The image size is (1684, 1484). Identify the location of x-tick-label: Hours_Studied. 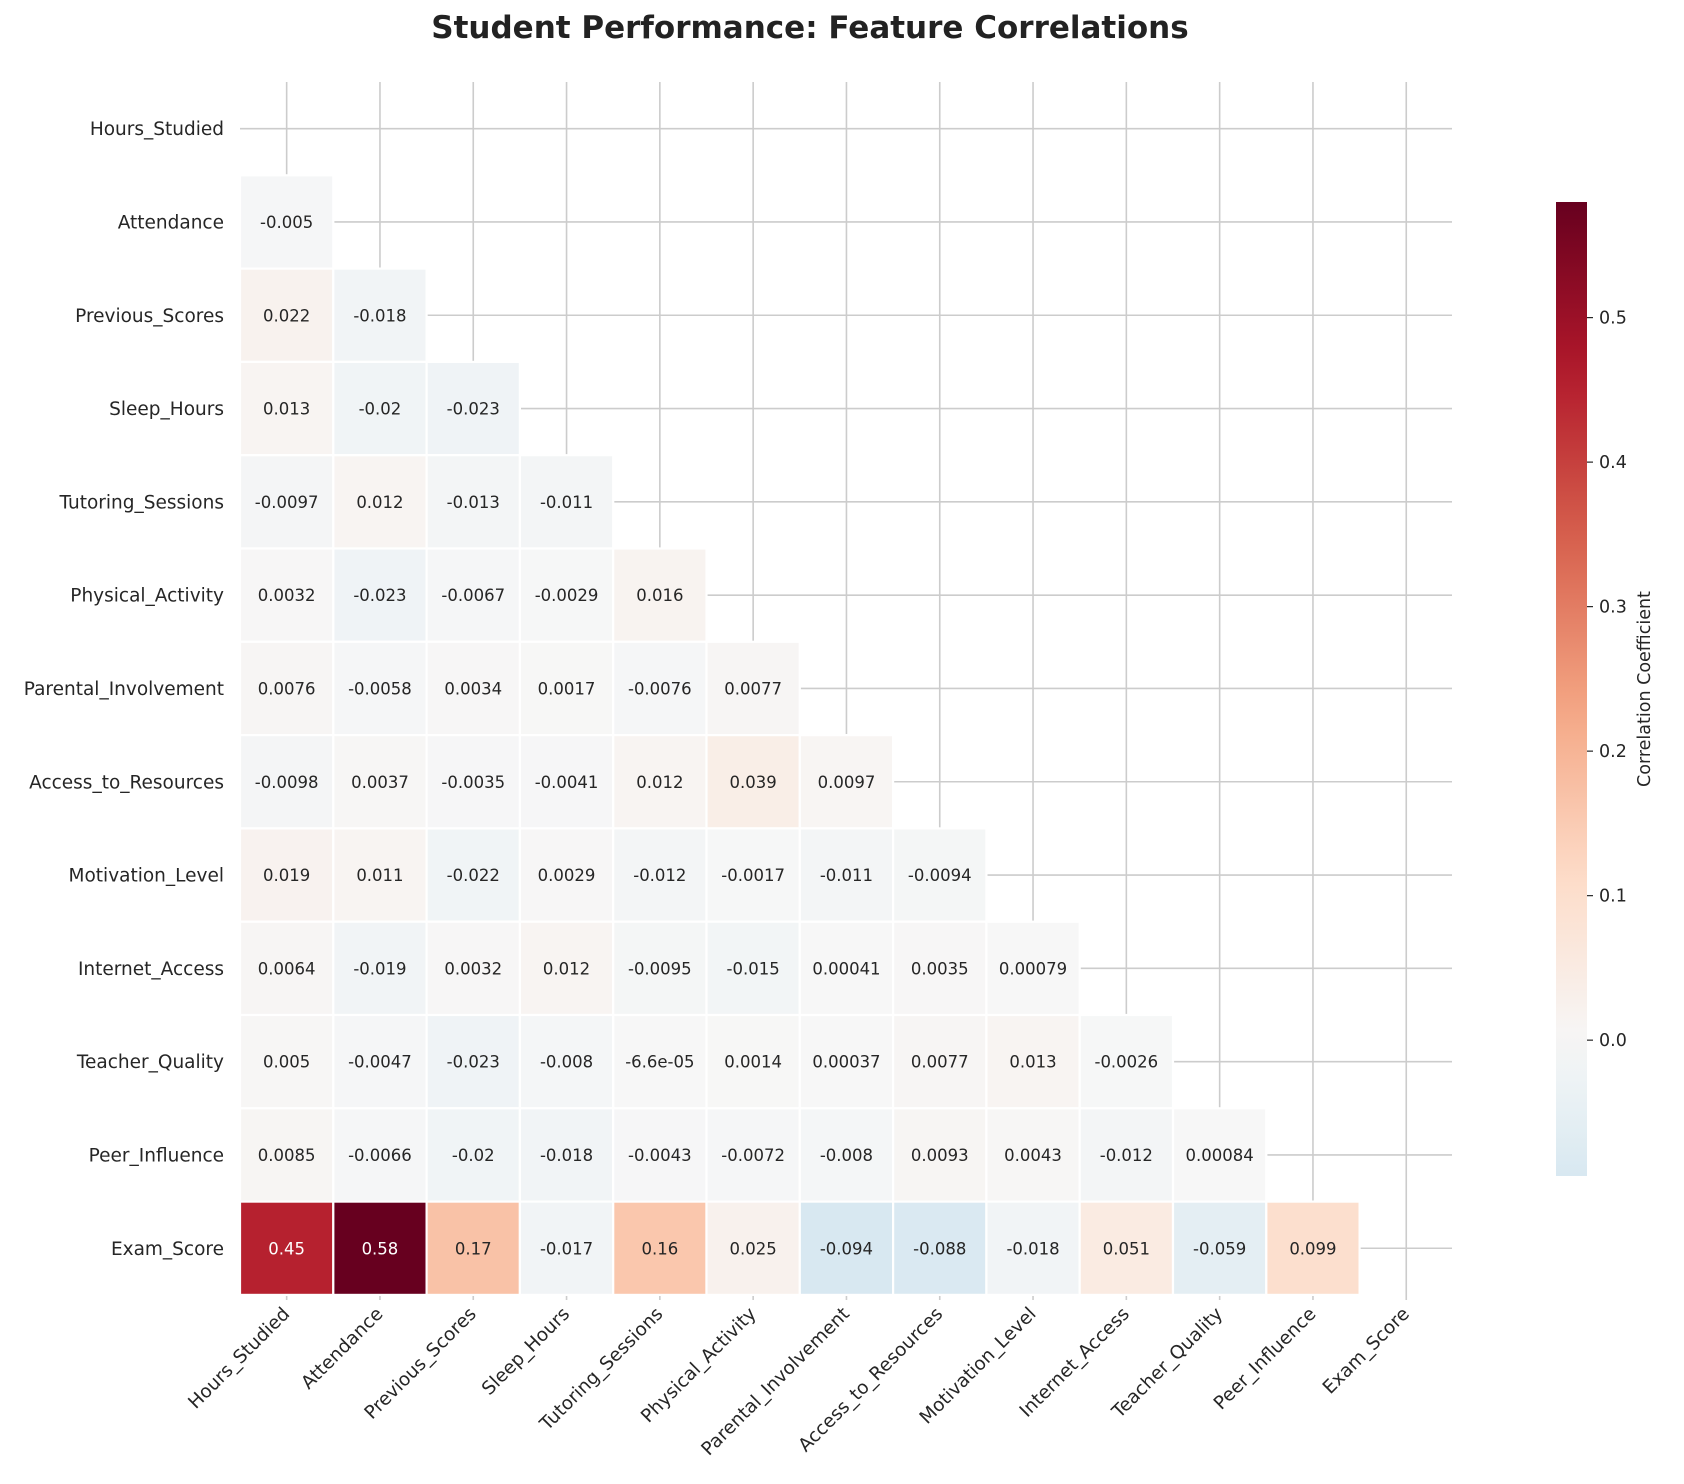
(239, 1359).